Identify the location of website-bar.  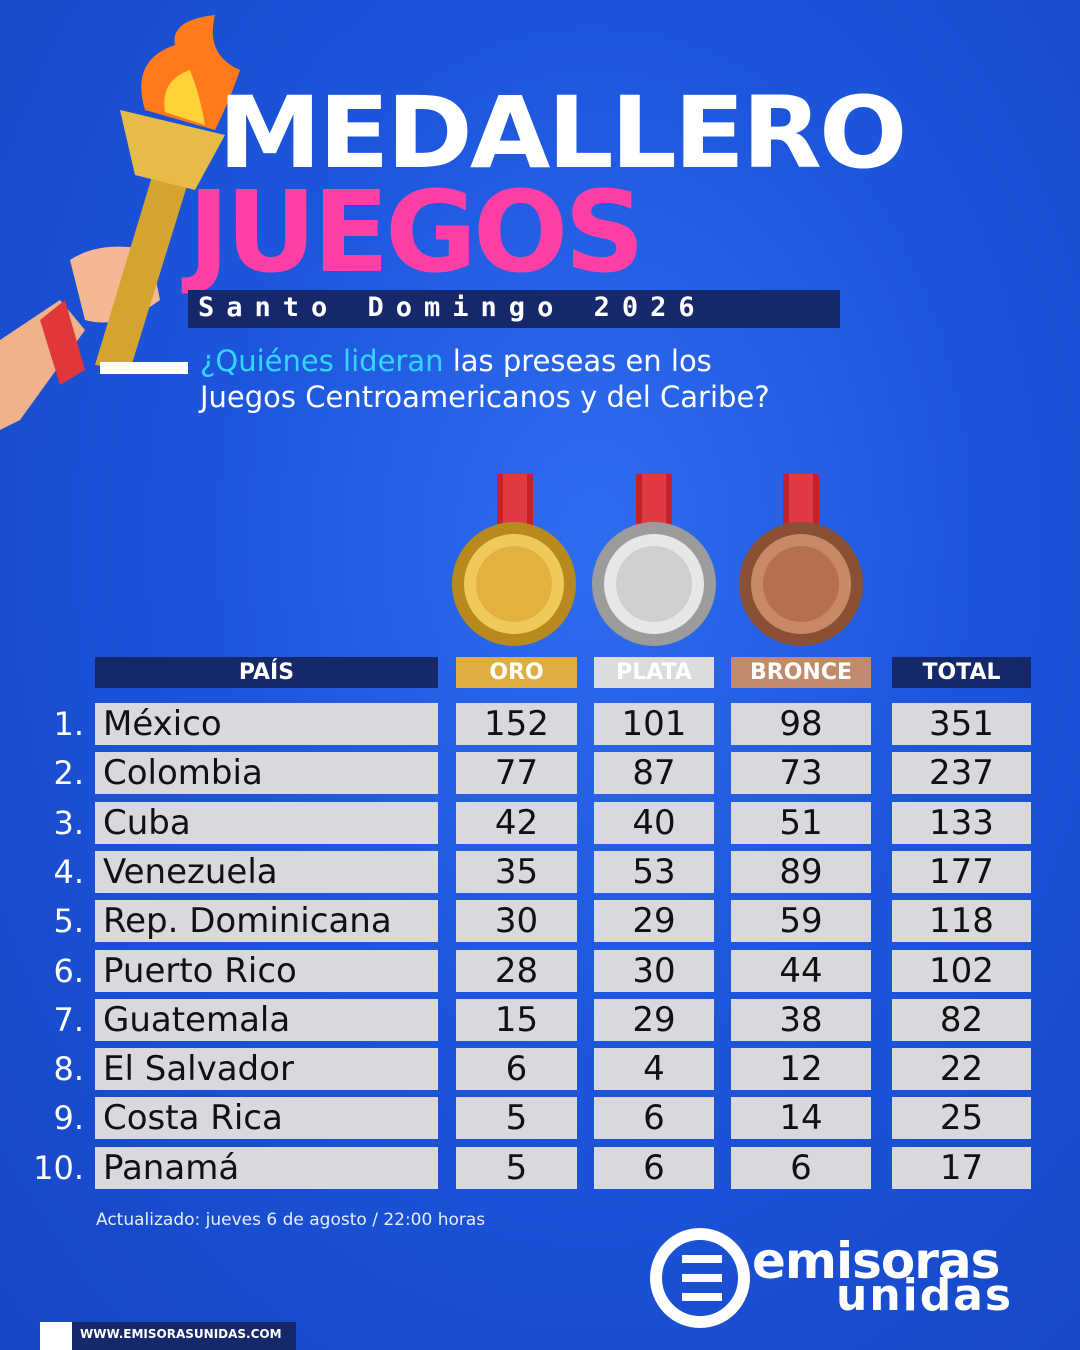
(184, 1336).